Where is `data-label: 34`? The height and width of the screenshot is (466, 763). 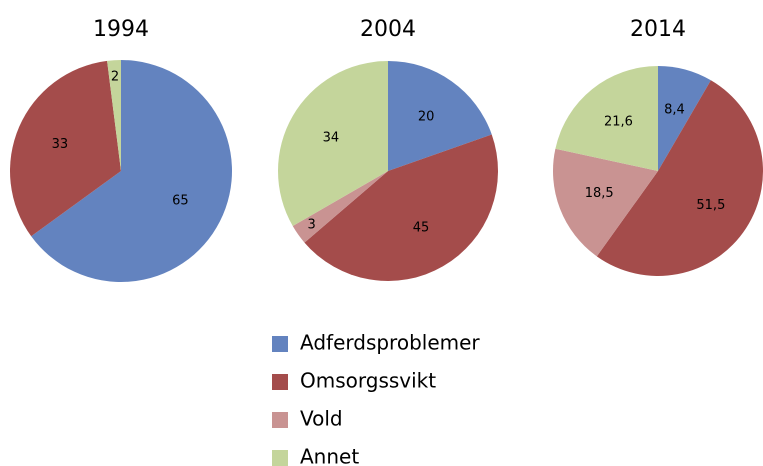
data-label: 34 is located at coordinates (331, 138).